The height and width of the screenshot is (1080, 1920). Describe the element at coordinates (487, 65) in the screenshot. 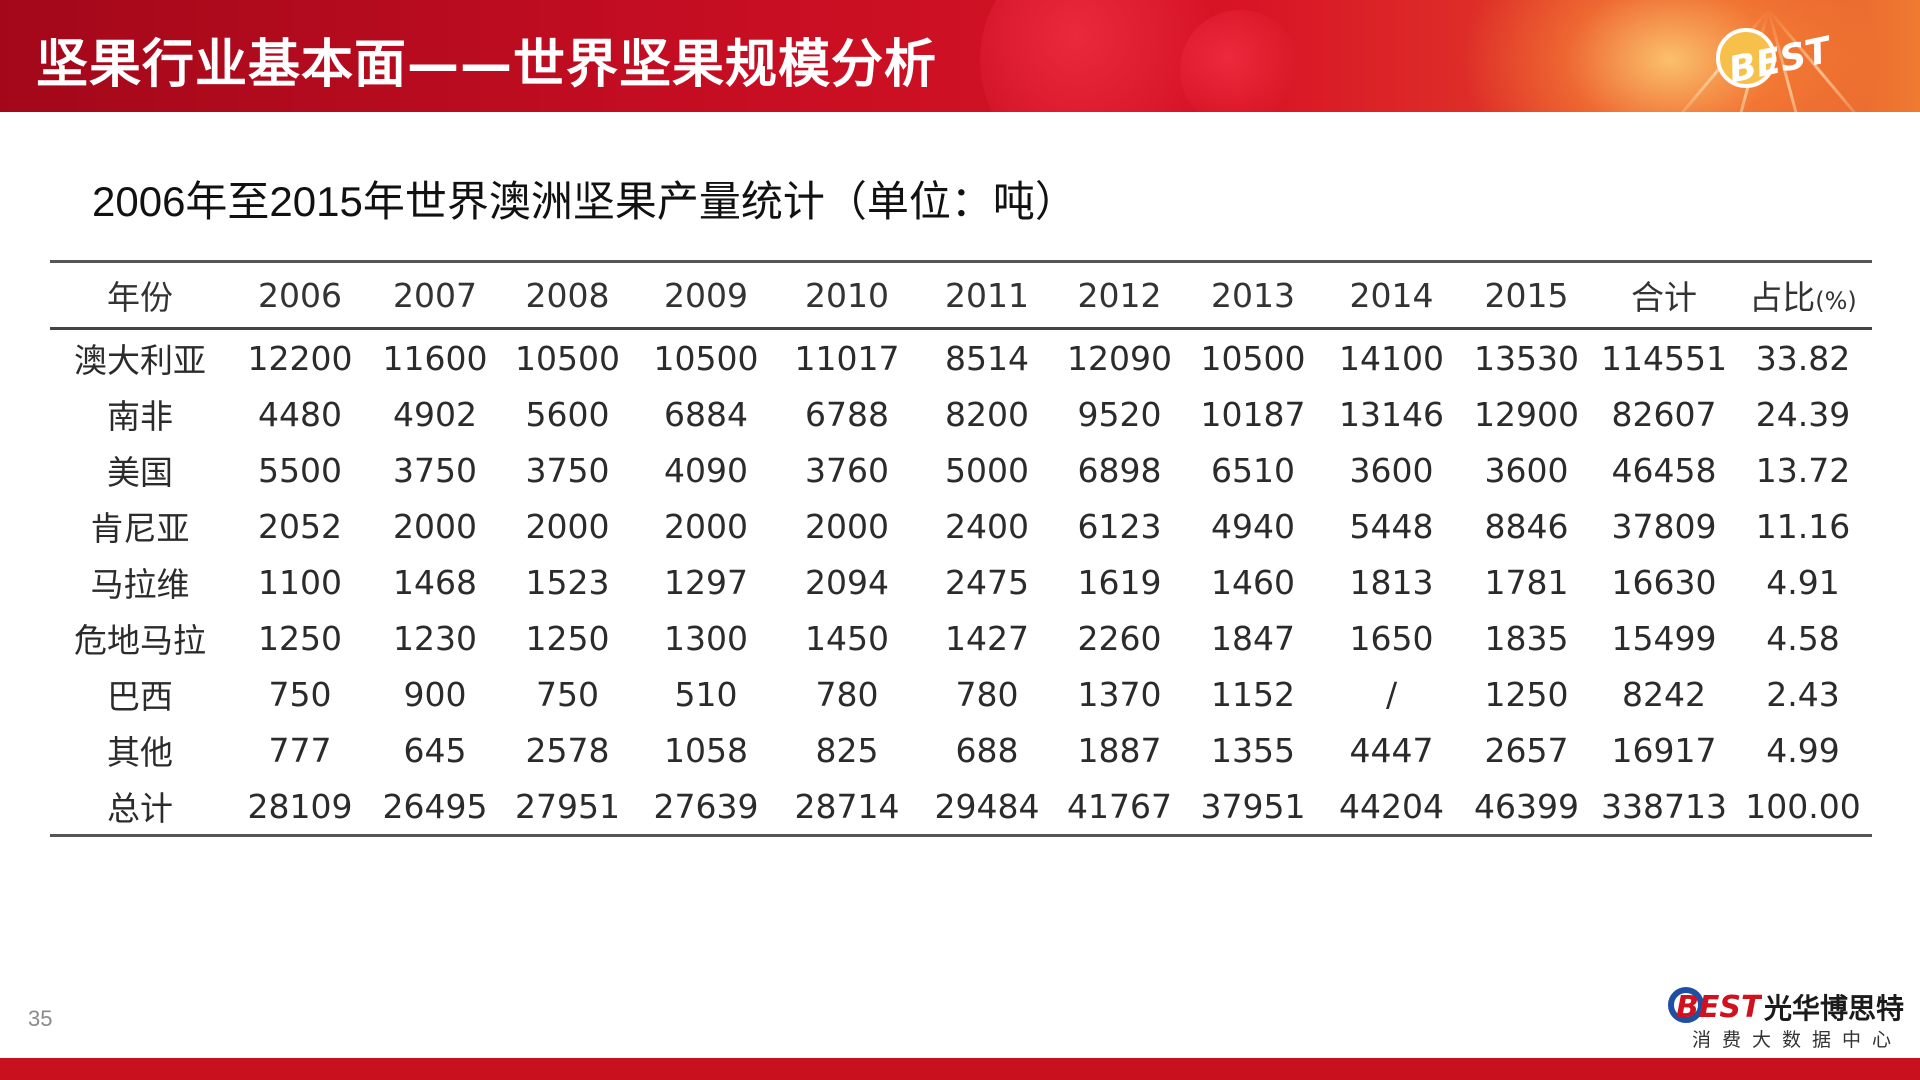

I see `slide-title: 坚果行业基本面——世界坚果规模分析` at that location.